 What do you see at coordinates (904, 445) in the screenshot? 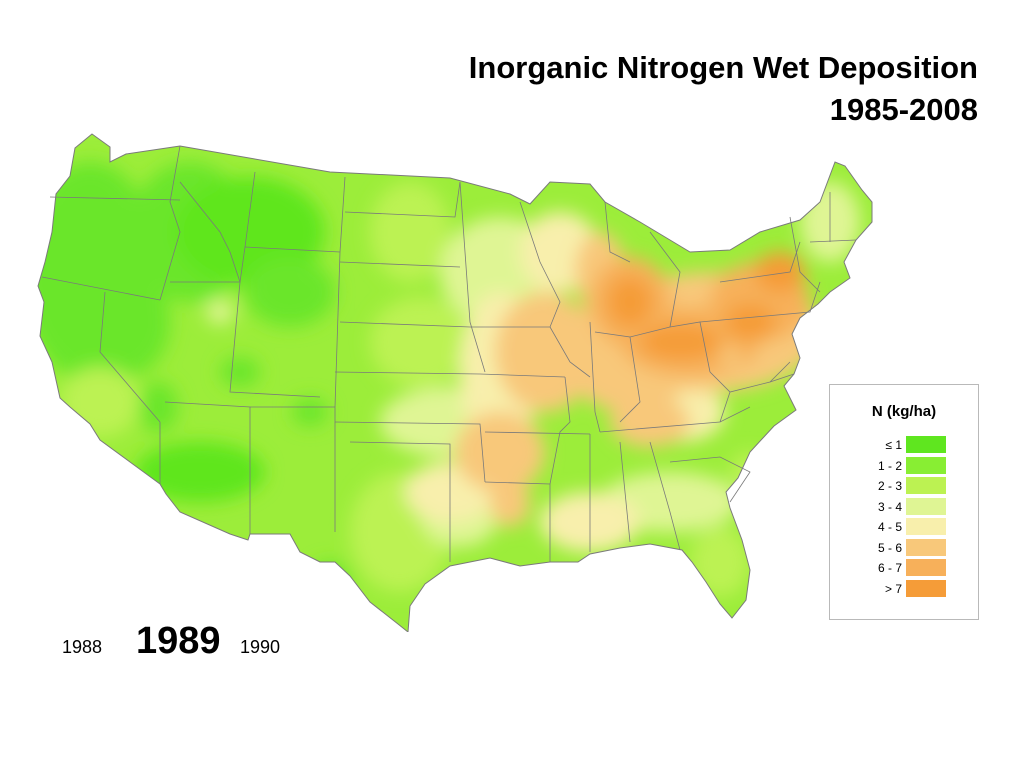
I see `legend-item: ≤ 1` at bounding box center [904, 445].